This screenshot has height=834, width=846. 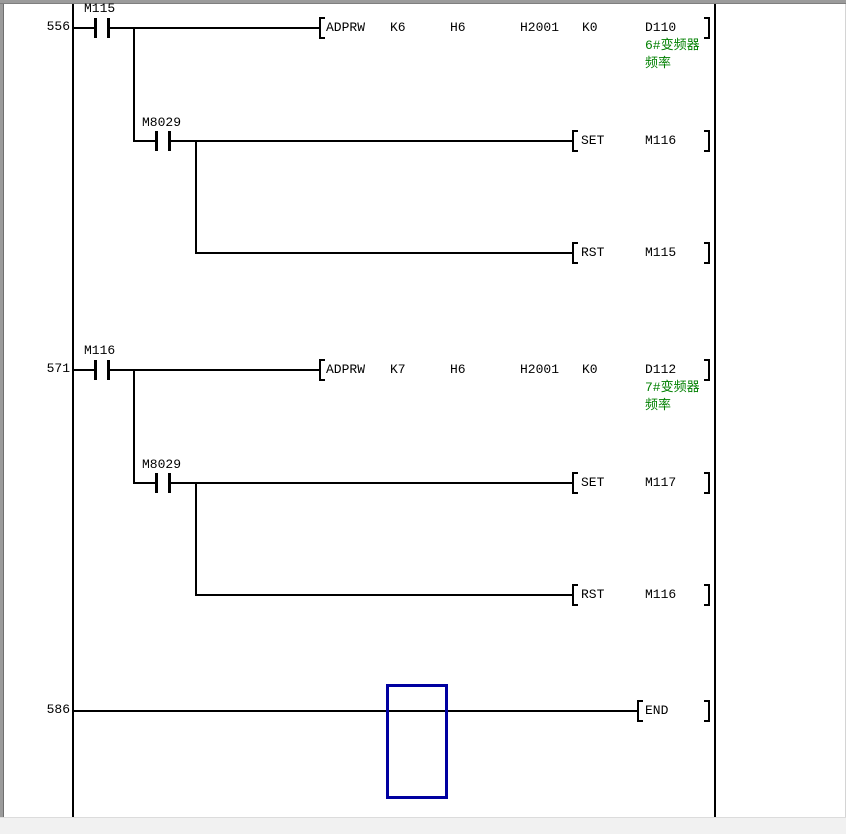 I want to click on horizontal-scrollbar, so click(x=423, y=825).